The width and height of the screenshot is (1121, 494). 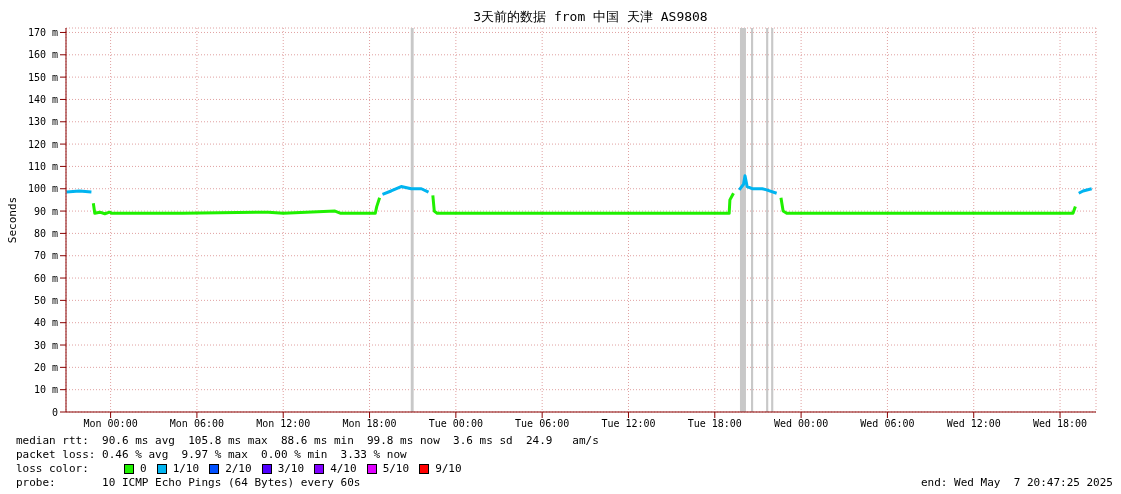 What do you see at coordinates (45, 233) in the screenshot?
I see `y-tick-label: 80 m` at bounding box center [45, 233].